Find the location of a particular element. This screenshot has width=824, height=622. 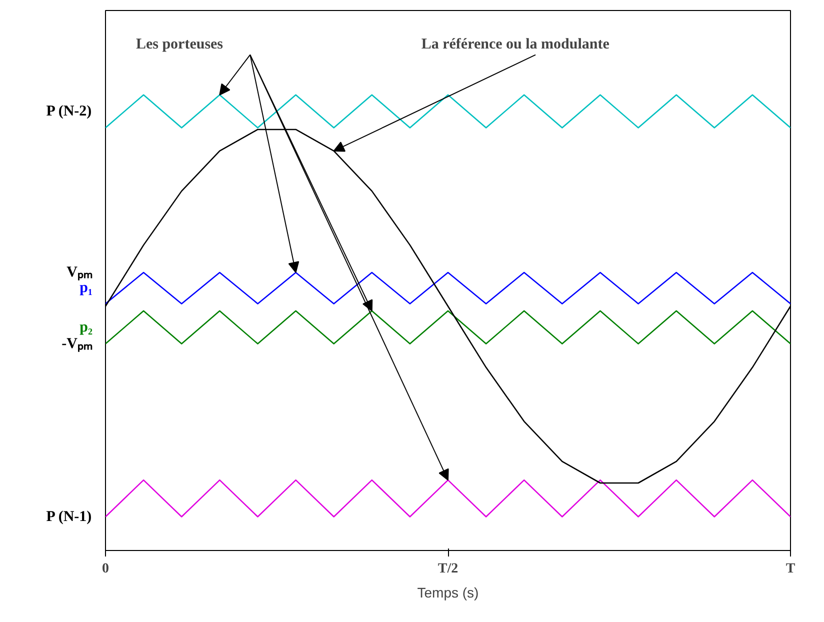

x-tick-label: T/2 is located at coordinates (448, 569).